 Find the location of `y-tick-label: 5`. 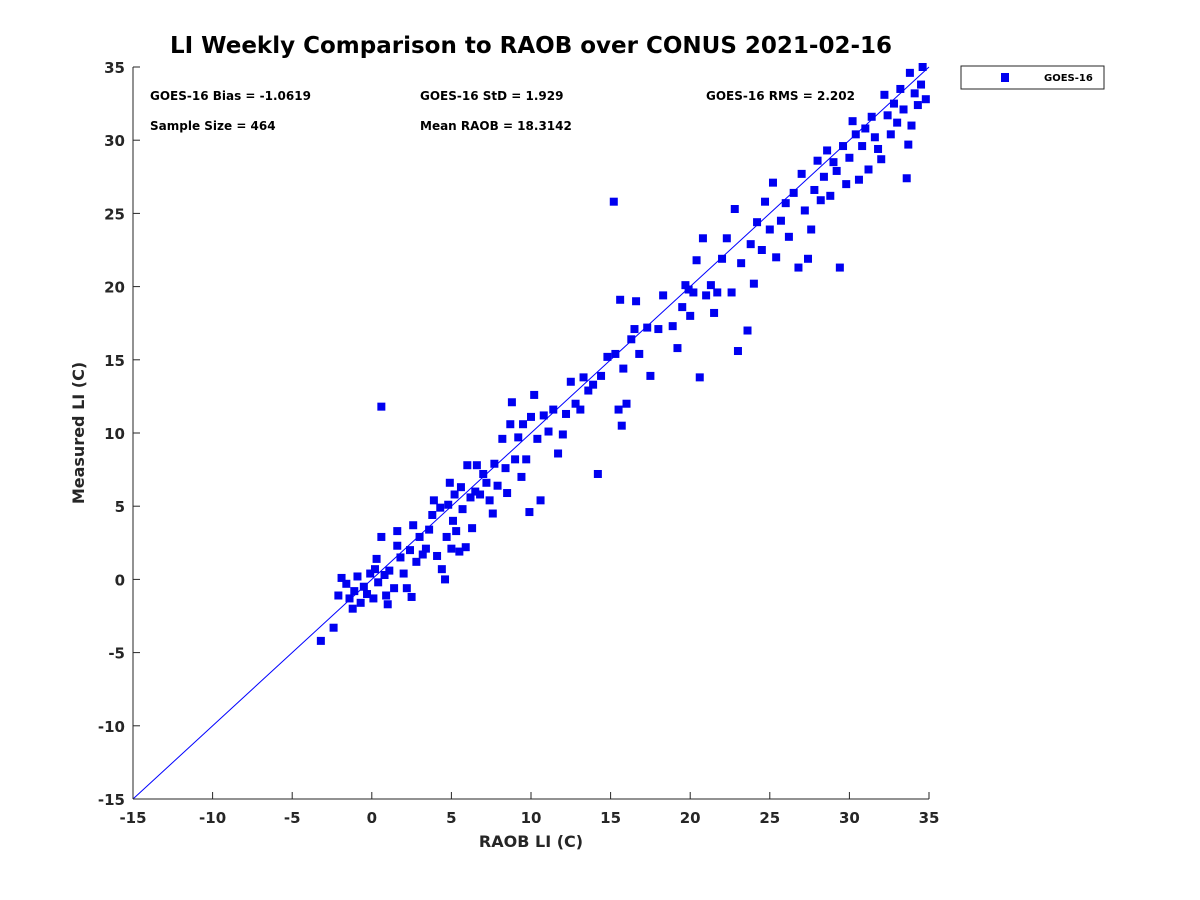

y-tick-label: 5 is located at coordinates (120, 507).